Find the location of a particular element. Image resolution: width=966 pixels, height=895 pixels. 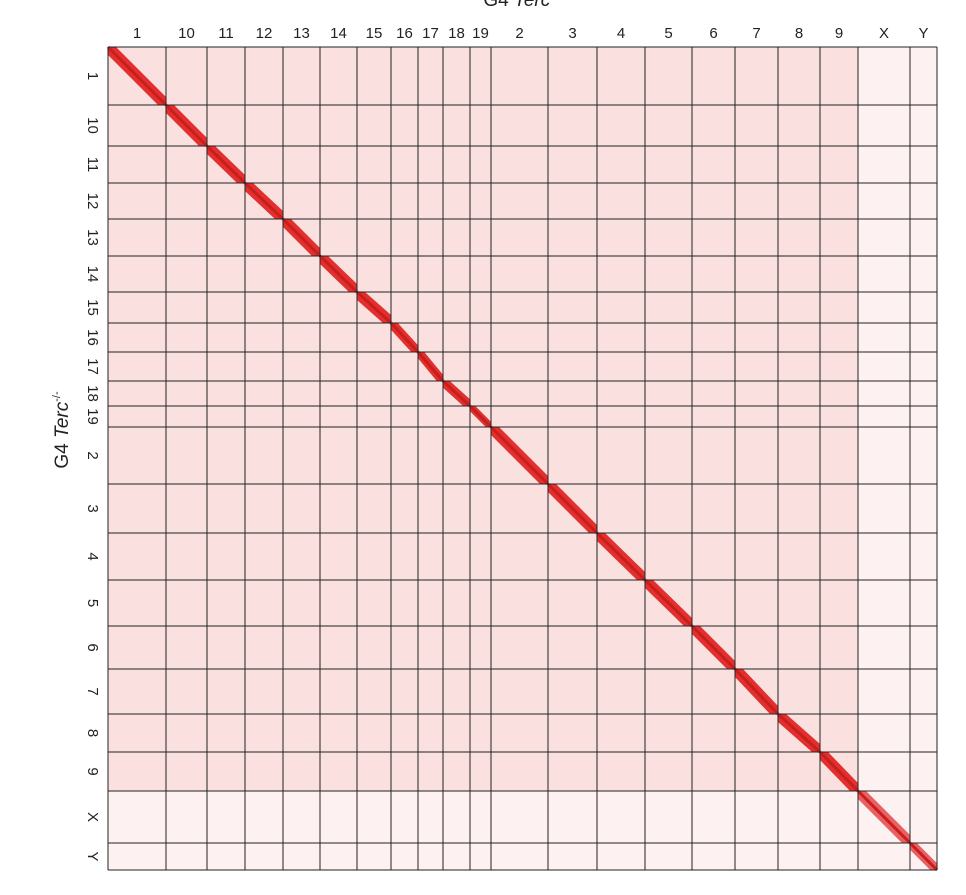

left-label: 17 is located at coordinates (92, 366).